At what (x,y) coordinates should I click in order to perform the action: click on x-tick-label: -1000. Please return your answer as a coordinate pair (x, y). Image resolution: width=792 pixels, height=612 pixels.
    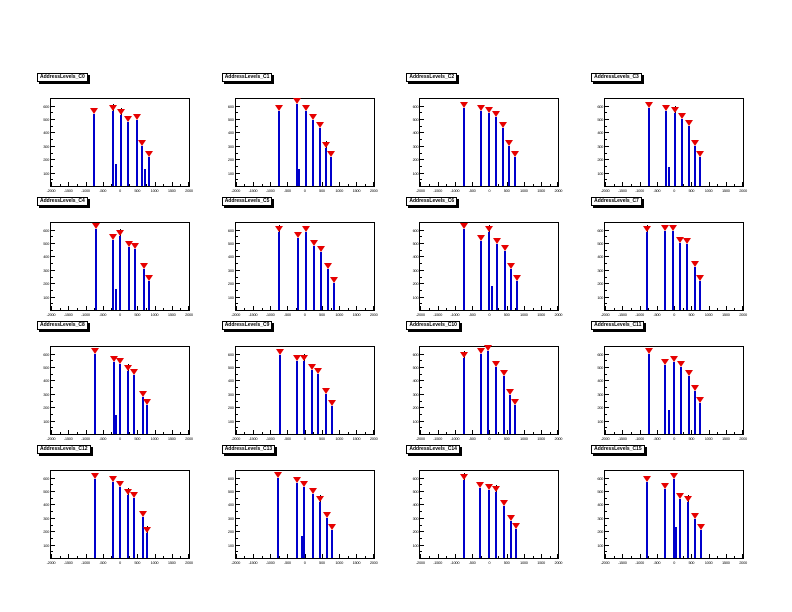
    Looking at the image, I should click on (639, 562).